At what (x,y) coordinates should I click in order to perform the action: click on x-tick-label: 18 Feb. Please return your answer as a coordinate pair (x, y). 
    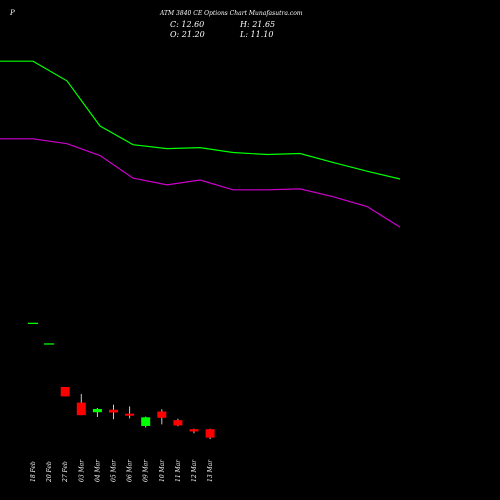
    Looking at the image, I should click on (33, 471).